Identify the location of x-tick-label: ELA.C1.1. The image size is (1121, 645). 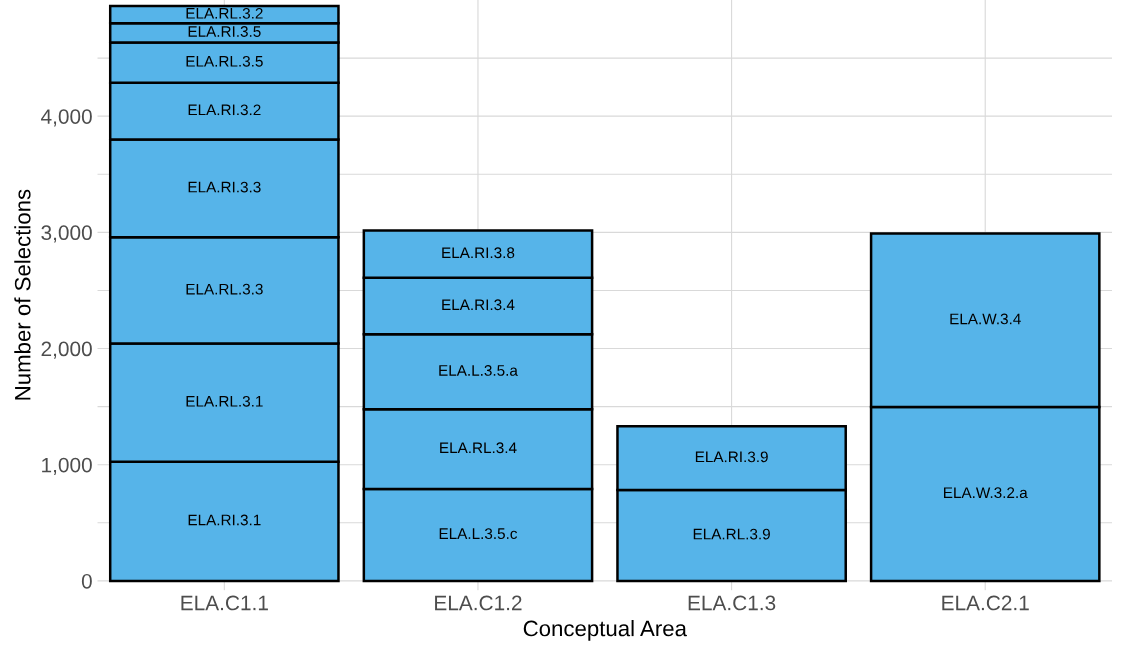
(224, 603).